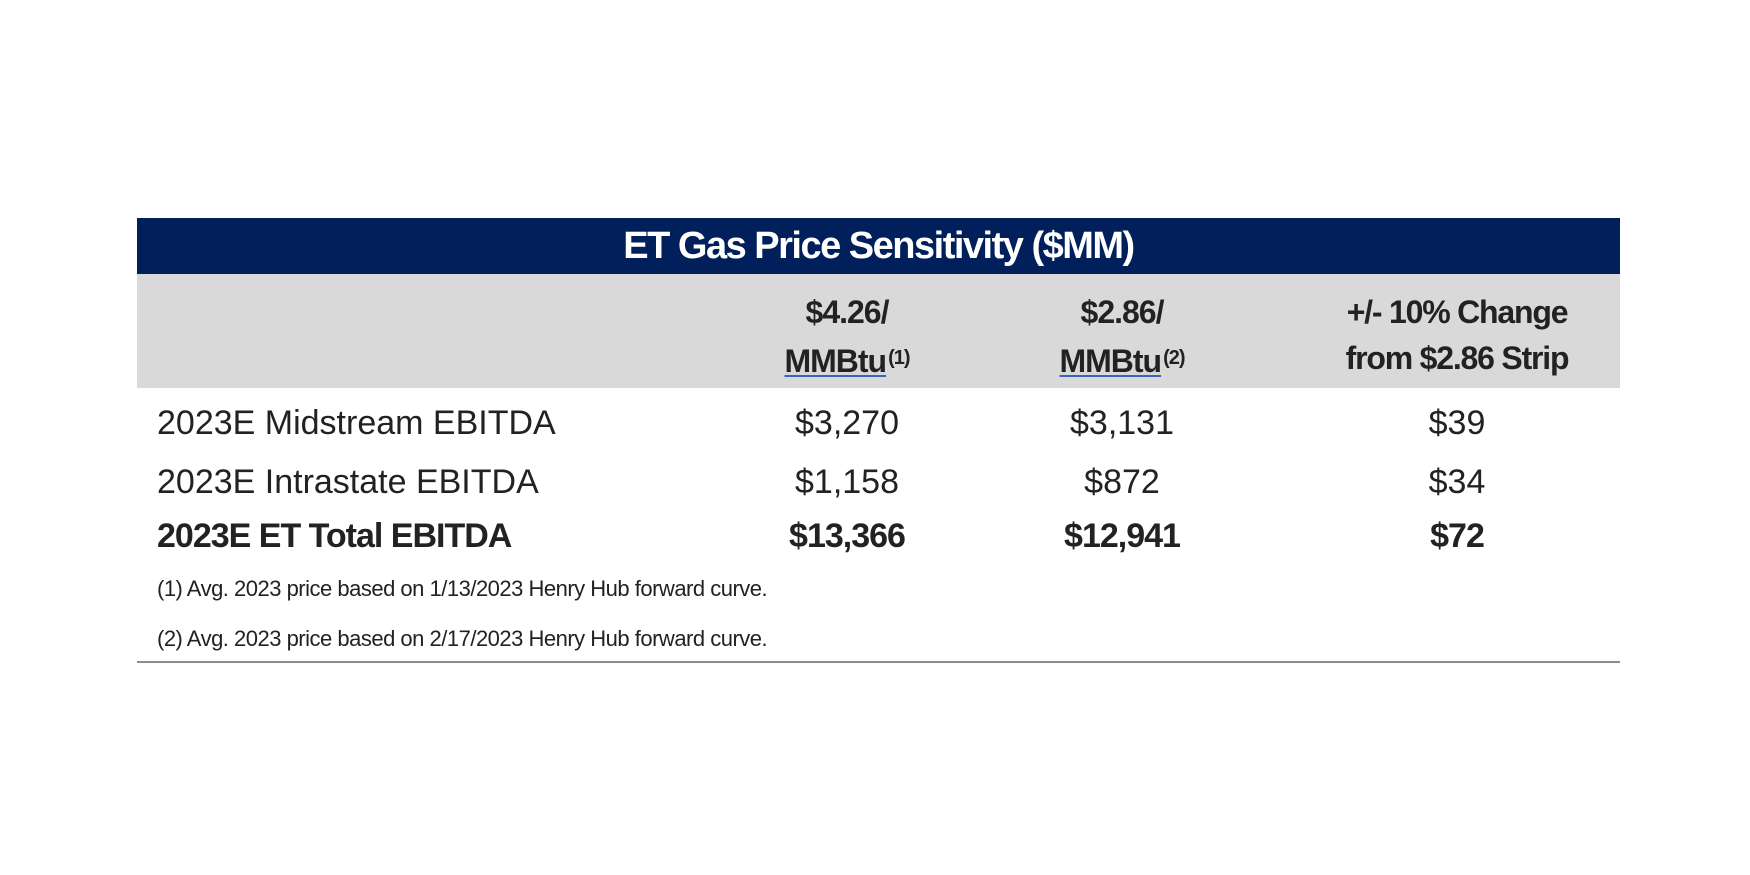  What do you see at coordinates (348, 482) in the screenshot?
I see `row-label: 2023E Intrastate EBITDA` at bounding box center [348, 482].